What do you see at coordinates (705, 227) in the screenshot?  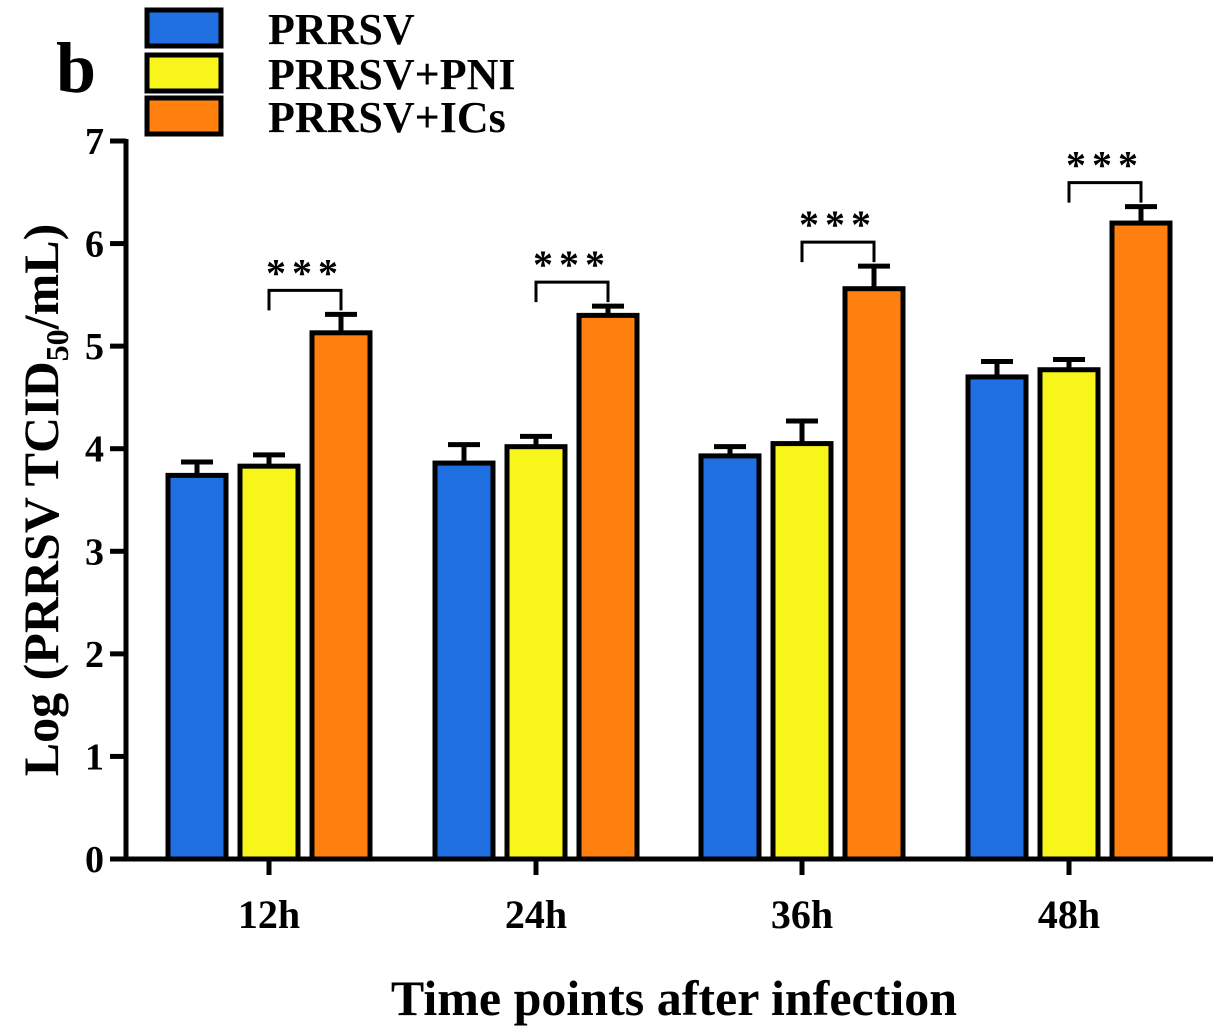 I see `significance-markers: *** *** *** ***` at bounding box center [705, 227].